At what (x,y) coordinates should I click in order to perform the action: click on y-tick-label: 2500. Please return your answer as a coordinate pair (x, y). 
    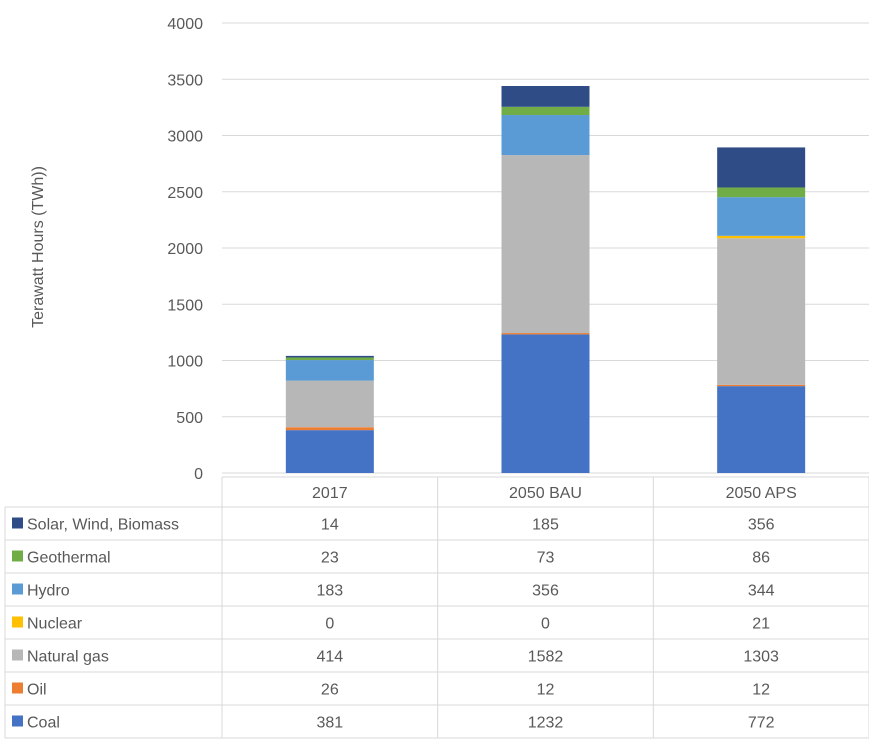
    Looking at the image, I should click on (185, 193).